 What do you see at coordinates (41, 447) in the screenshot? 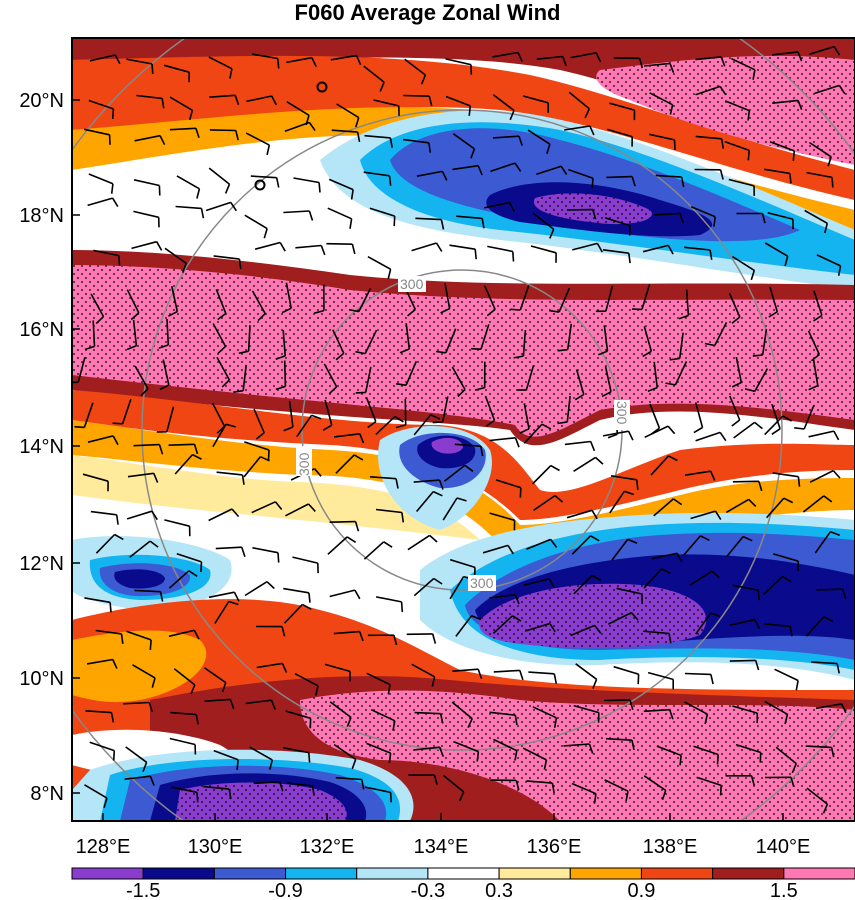
I see `y-tick-label: 14°N` at bounding box center [41, 447].